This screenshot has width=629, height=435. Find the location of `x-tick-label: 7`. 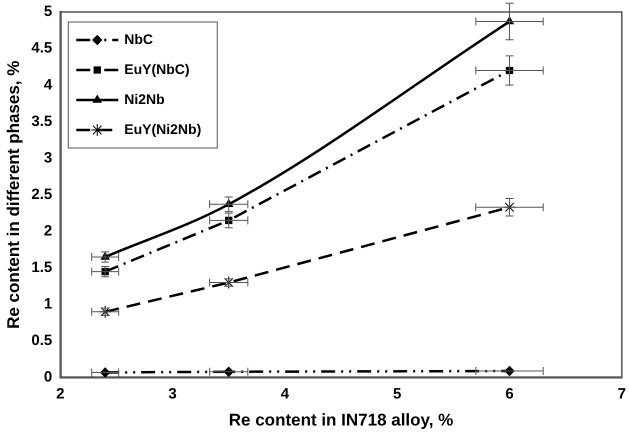

x-tick-label: 7 is located at coordinates (622, 394).